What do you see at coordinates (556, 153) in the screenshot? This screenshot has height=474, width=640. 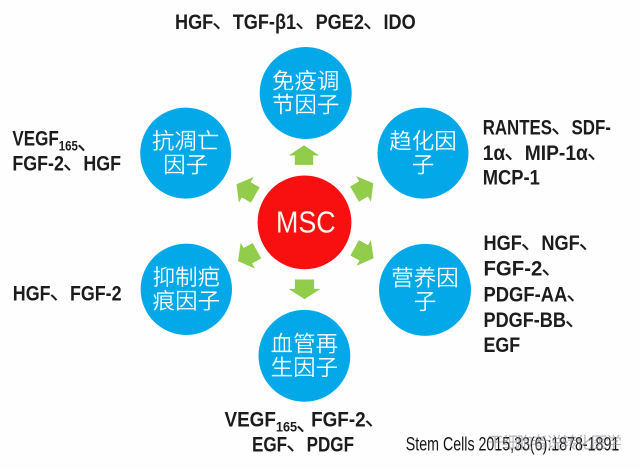 I see `svg-text: MIP-1α` at bounding box center [556, 153].